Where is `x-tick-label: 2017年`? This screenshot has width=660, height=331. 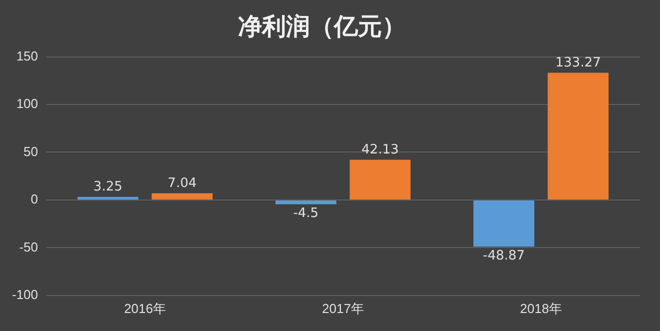
x-tick-label: 2017年 is located at coordinates (343, 308).